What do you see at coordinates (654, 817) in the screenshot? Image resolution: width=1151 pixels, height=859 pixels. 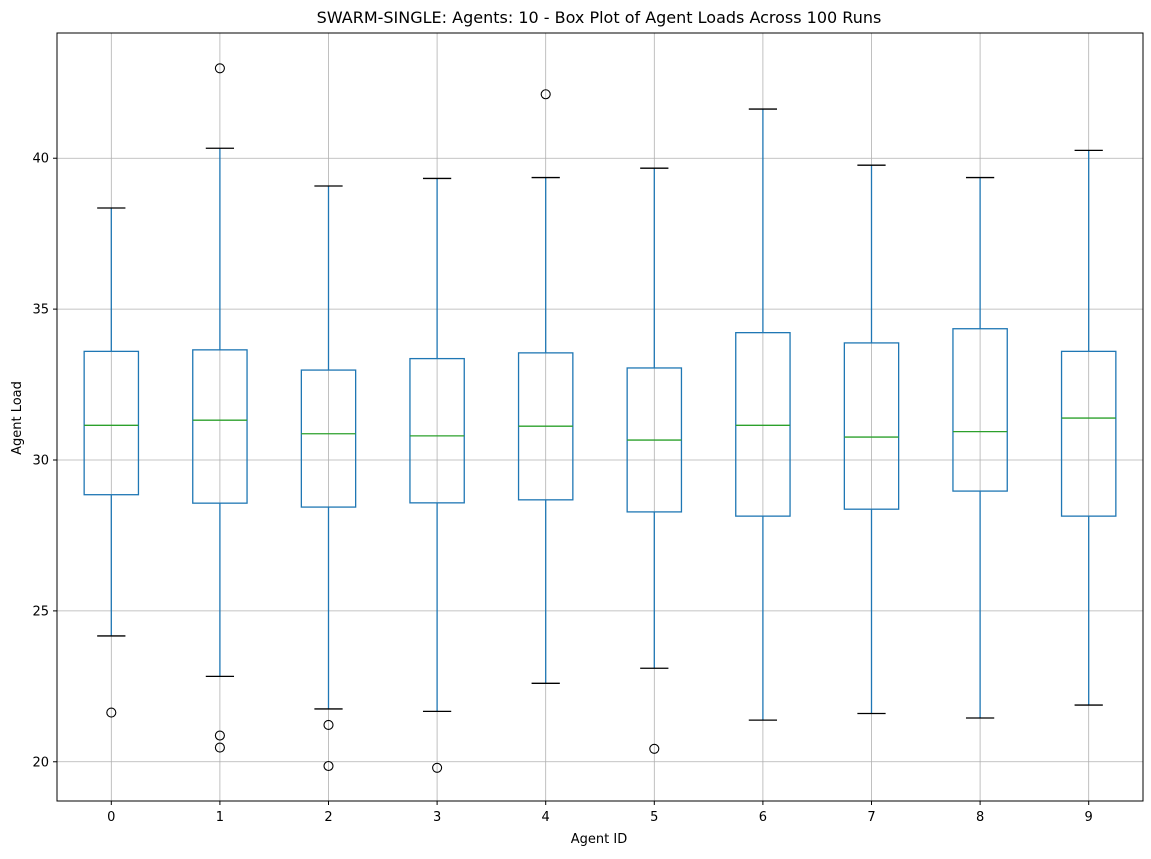 I see `x-tick-label: 5` at bounding box center [654, 817].